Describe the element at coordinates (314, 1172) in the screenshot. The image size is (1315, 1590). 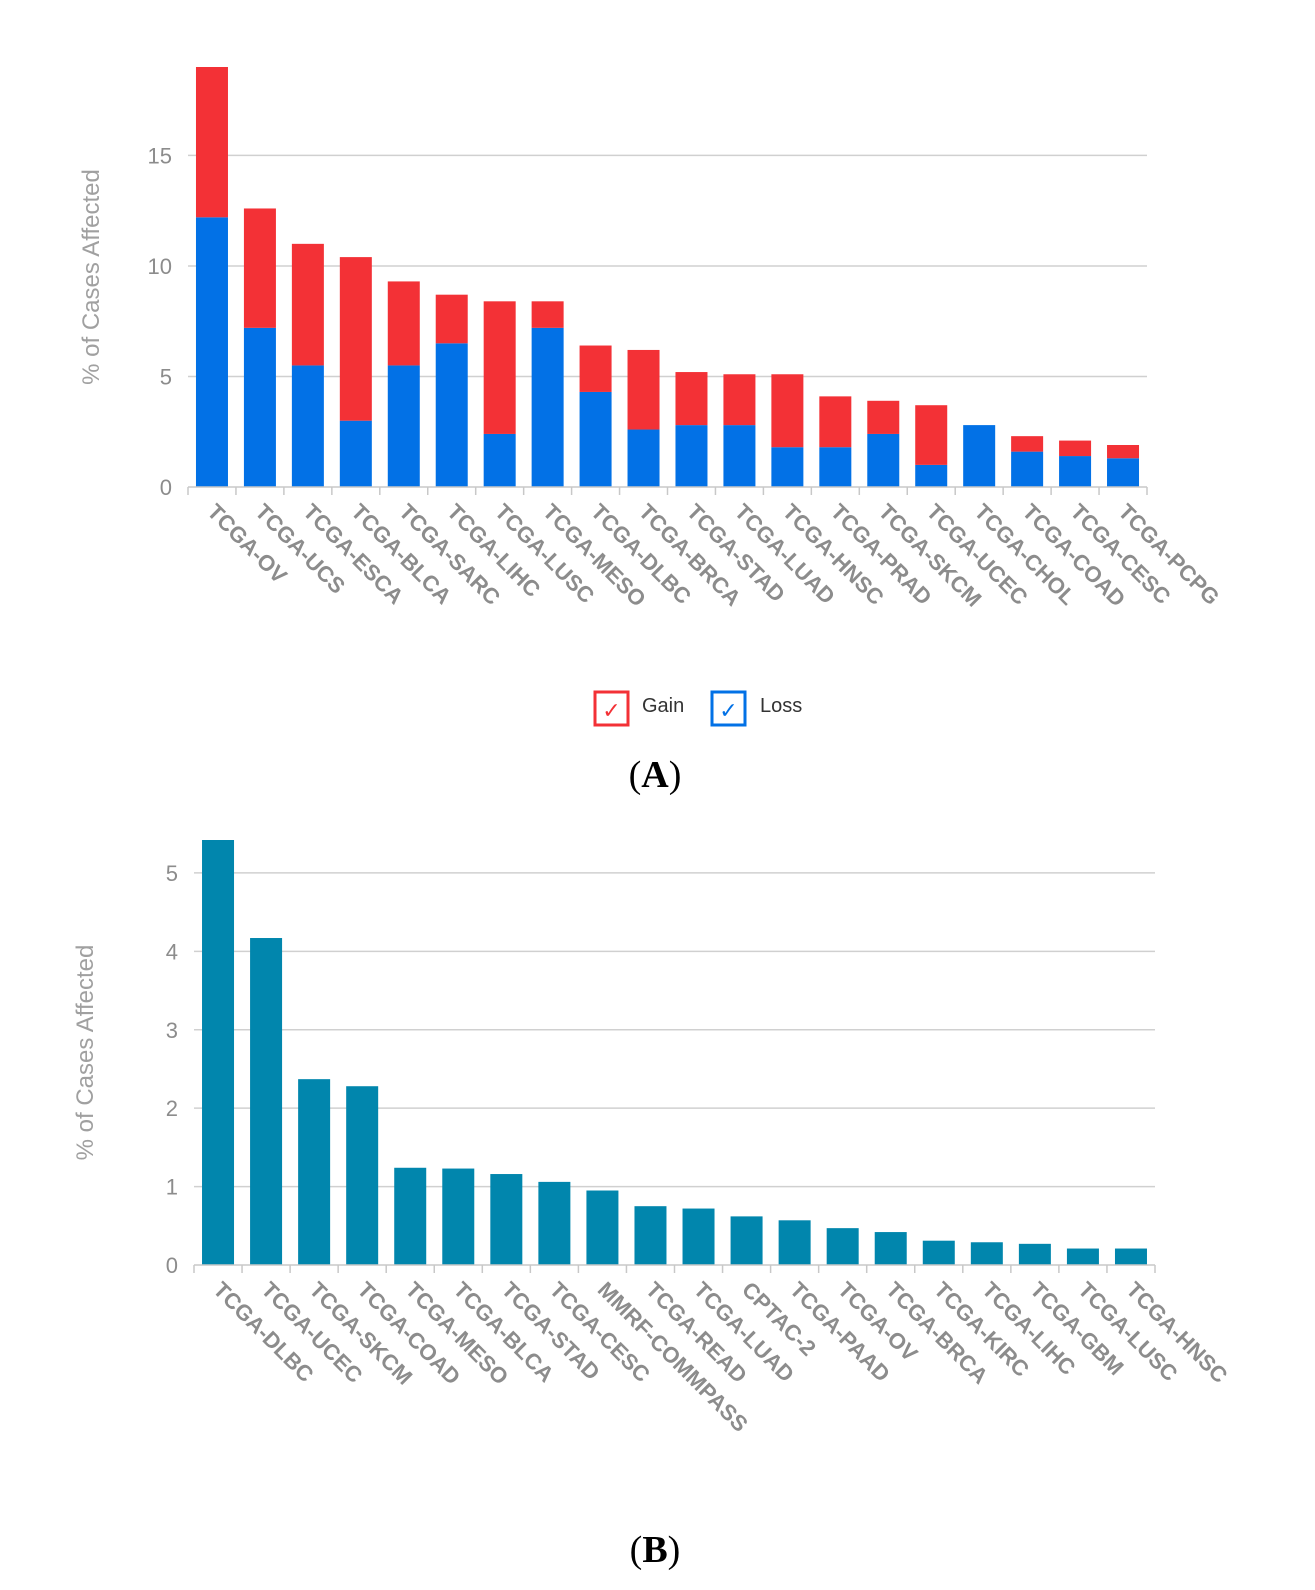
I see `bar-tcga-skcm` at that location.